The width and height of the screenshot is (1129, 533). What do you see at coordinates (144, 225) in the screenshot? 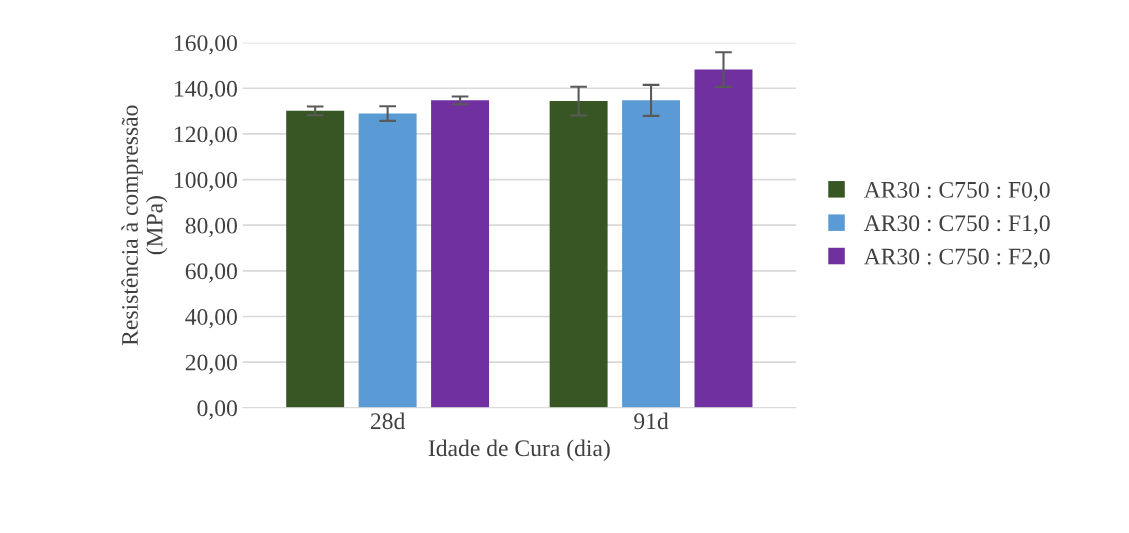
I see `y-axis-title: Resistência à compressão (MPa)` at bounding box center [144, 225].